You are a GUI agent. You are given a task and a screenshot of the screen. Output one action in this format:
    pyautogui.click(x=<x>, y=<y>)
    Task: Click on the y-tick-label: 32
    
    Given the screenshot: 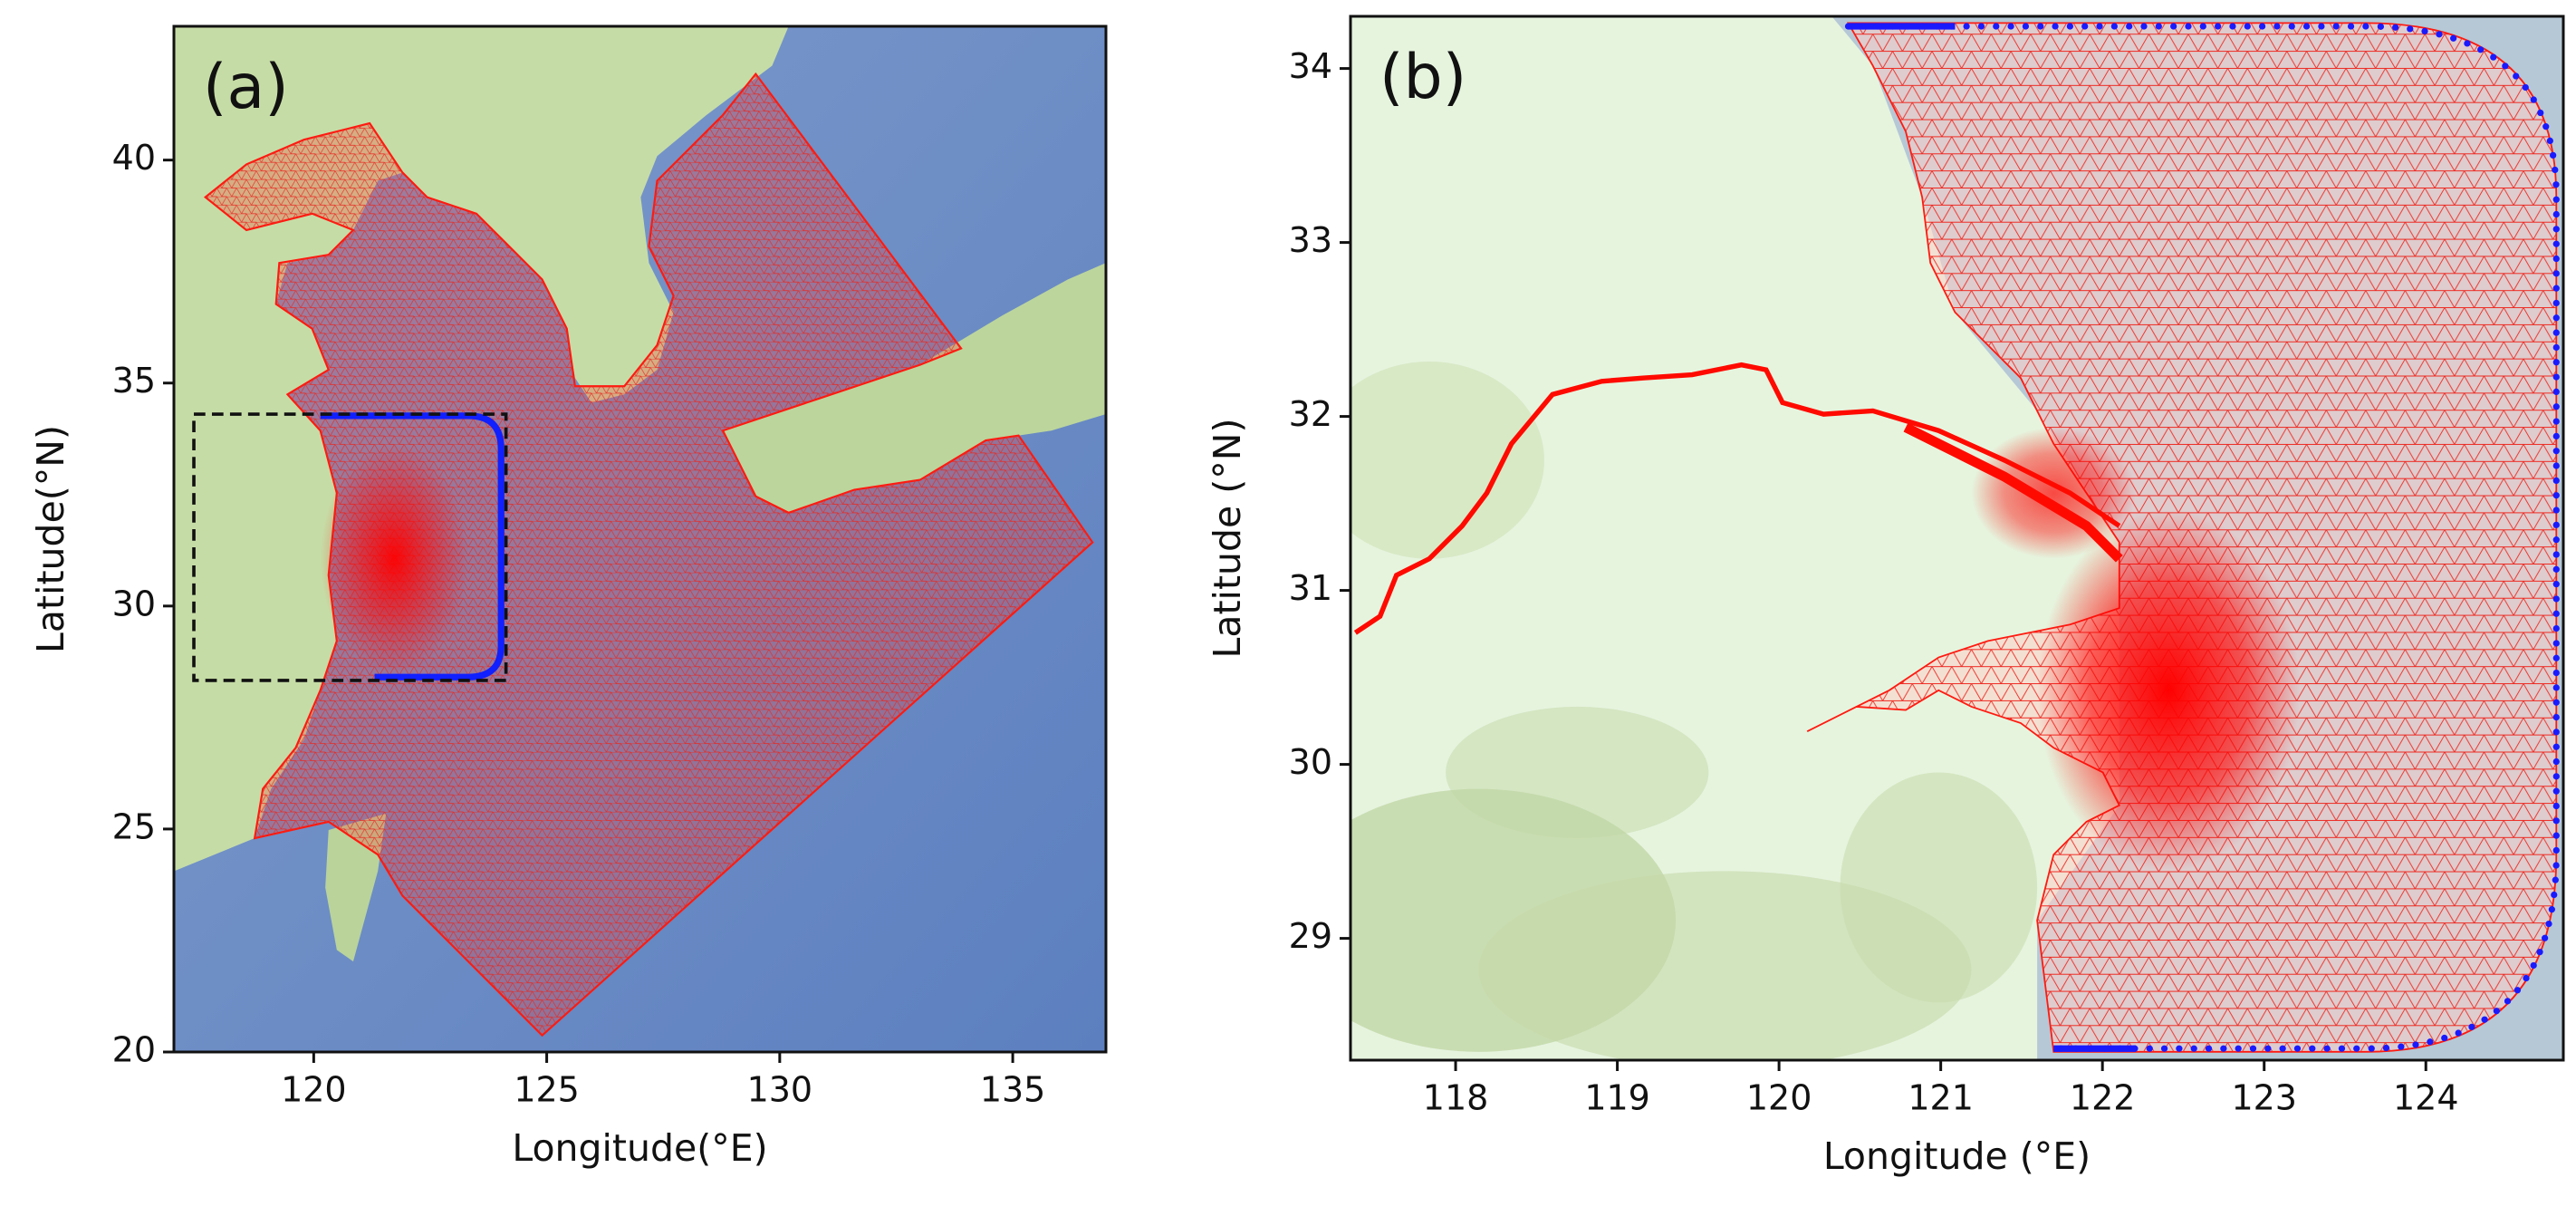 What is the action you would take?
    pyautogui.click(x=1310, y=414)
    